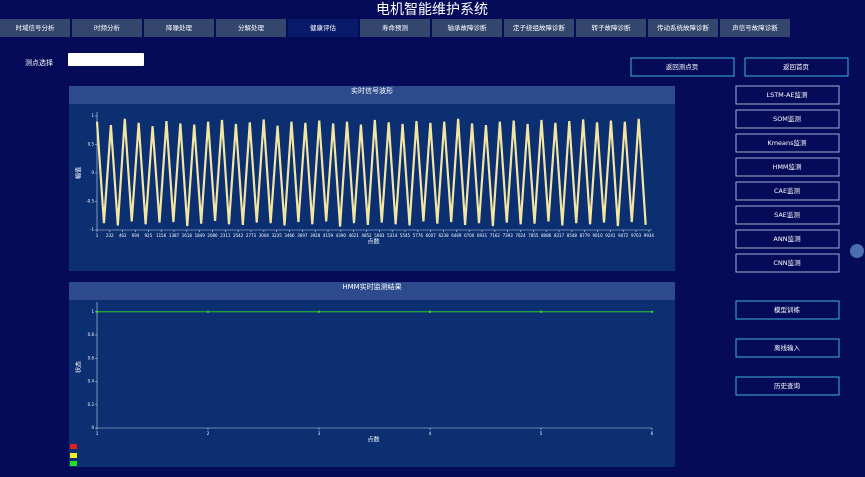 The height and width of the screenshot is (477, 865). What do you see at coordinates (91, 404) in the screenshot?
I see `y-tick-label: 0.2` at bounding box center [91, 404].